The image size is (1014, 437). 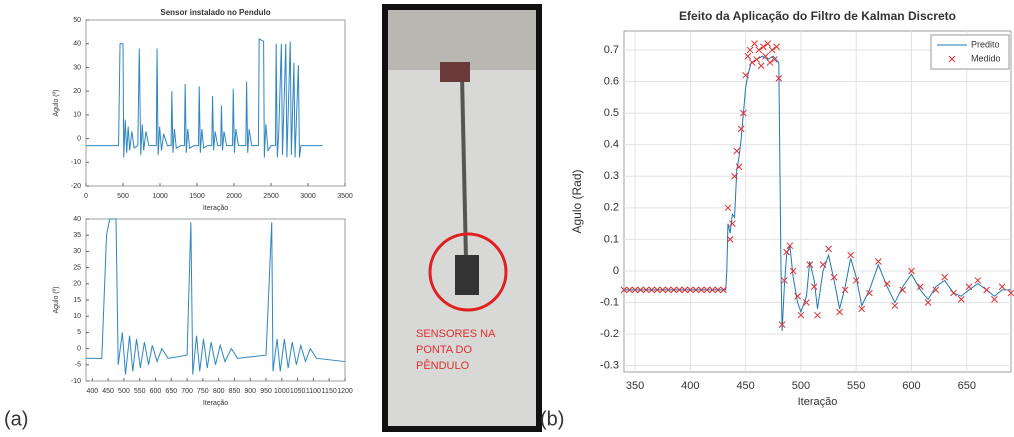 I want to click on y-tick-label: 35, so click(x=77, y=235).